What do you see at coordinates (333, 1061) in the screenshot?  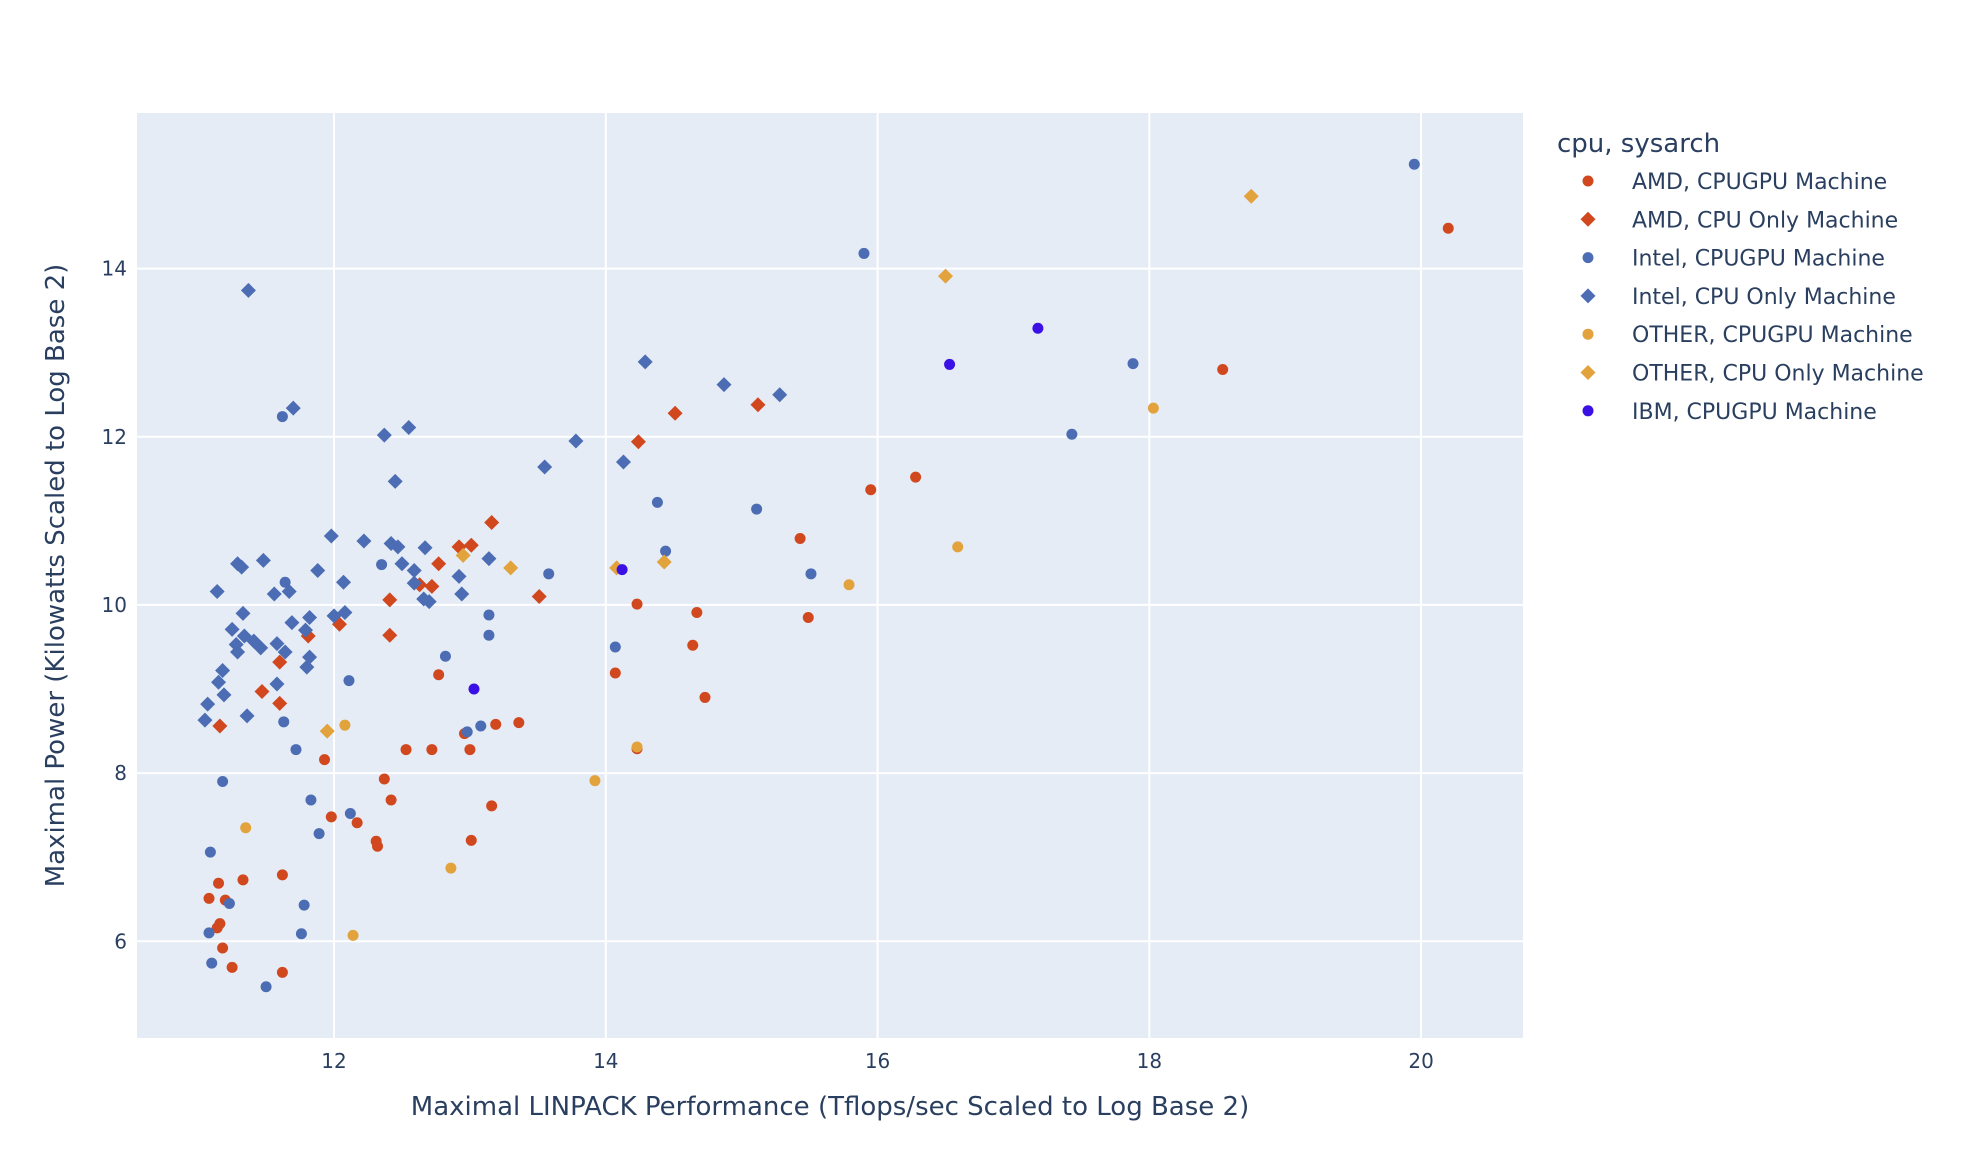 I see `x-tick-label: 12` at bounding box center [333, 1061].